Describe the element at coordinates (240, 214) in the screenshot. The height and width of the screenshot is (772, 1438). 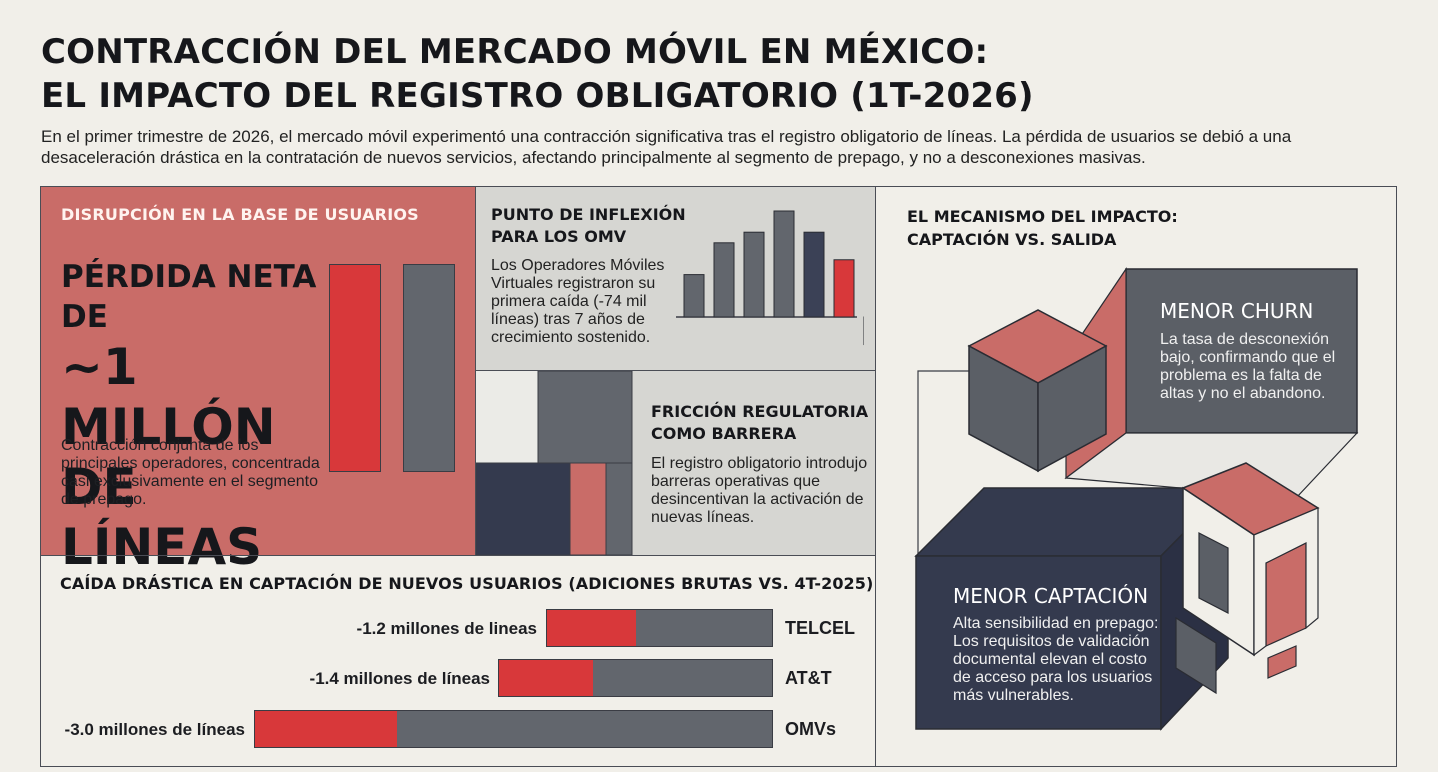
I see `disruption-title: DISRUPCIÓN EN LA BASE DE USUARIOS` at that location.